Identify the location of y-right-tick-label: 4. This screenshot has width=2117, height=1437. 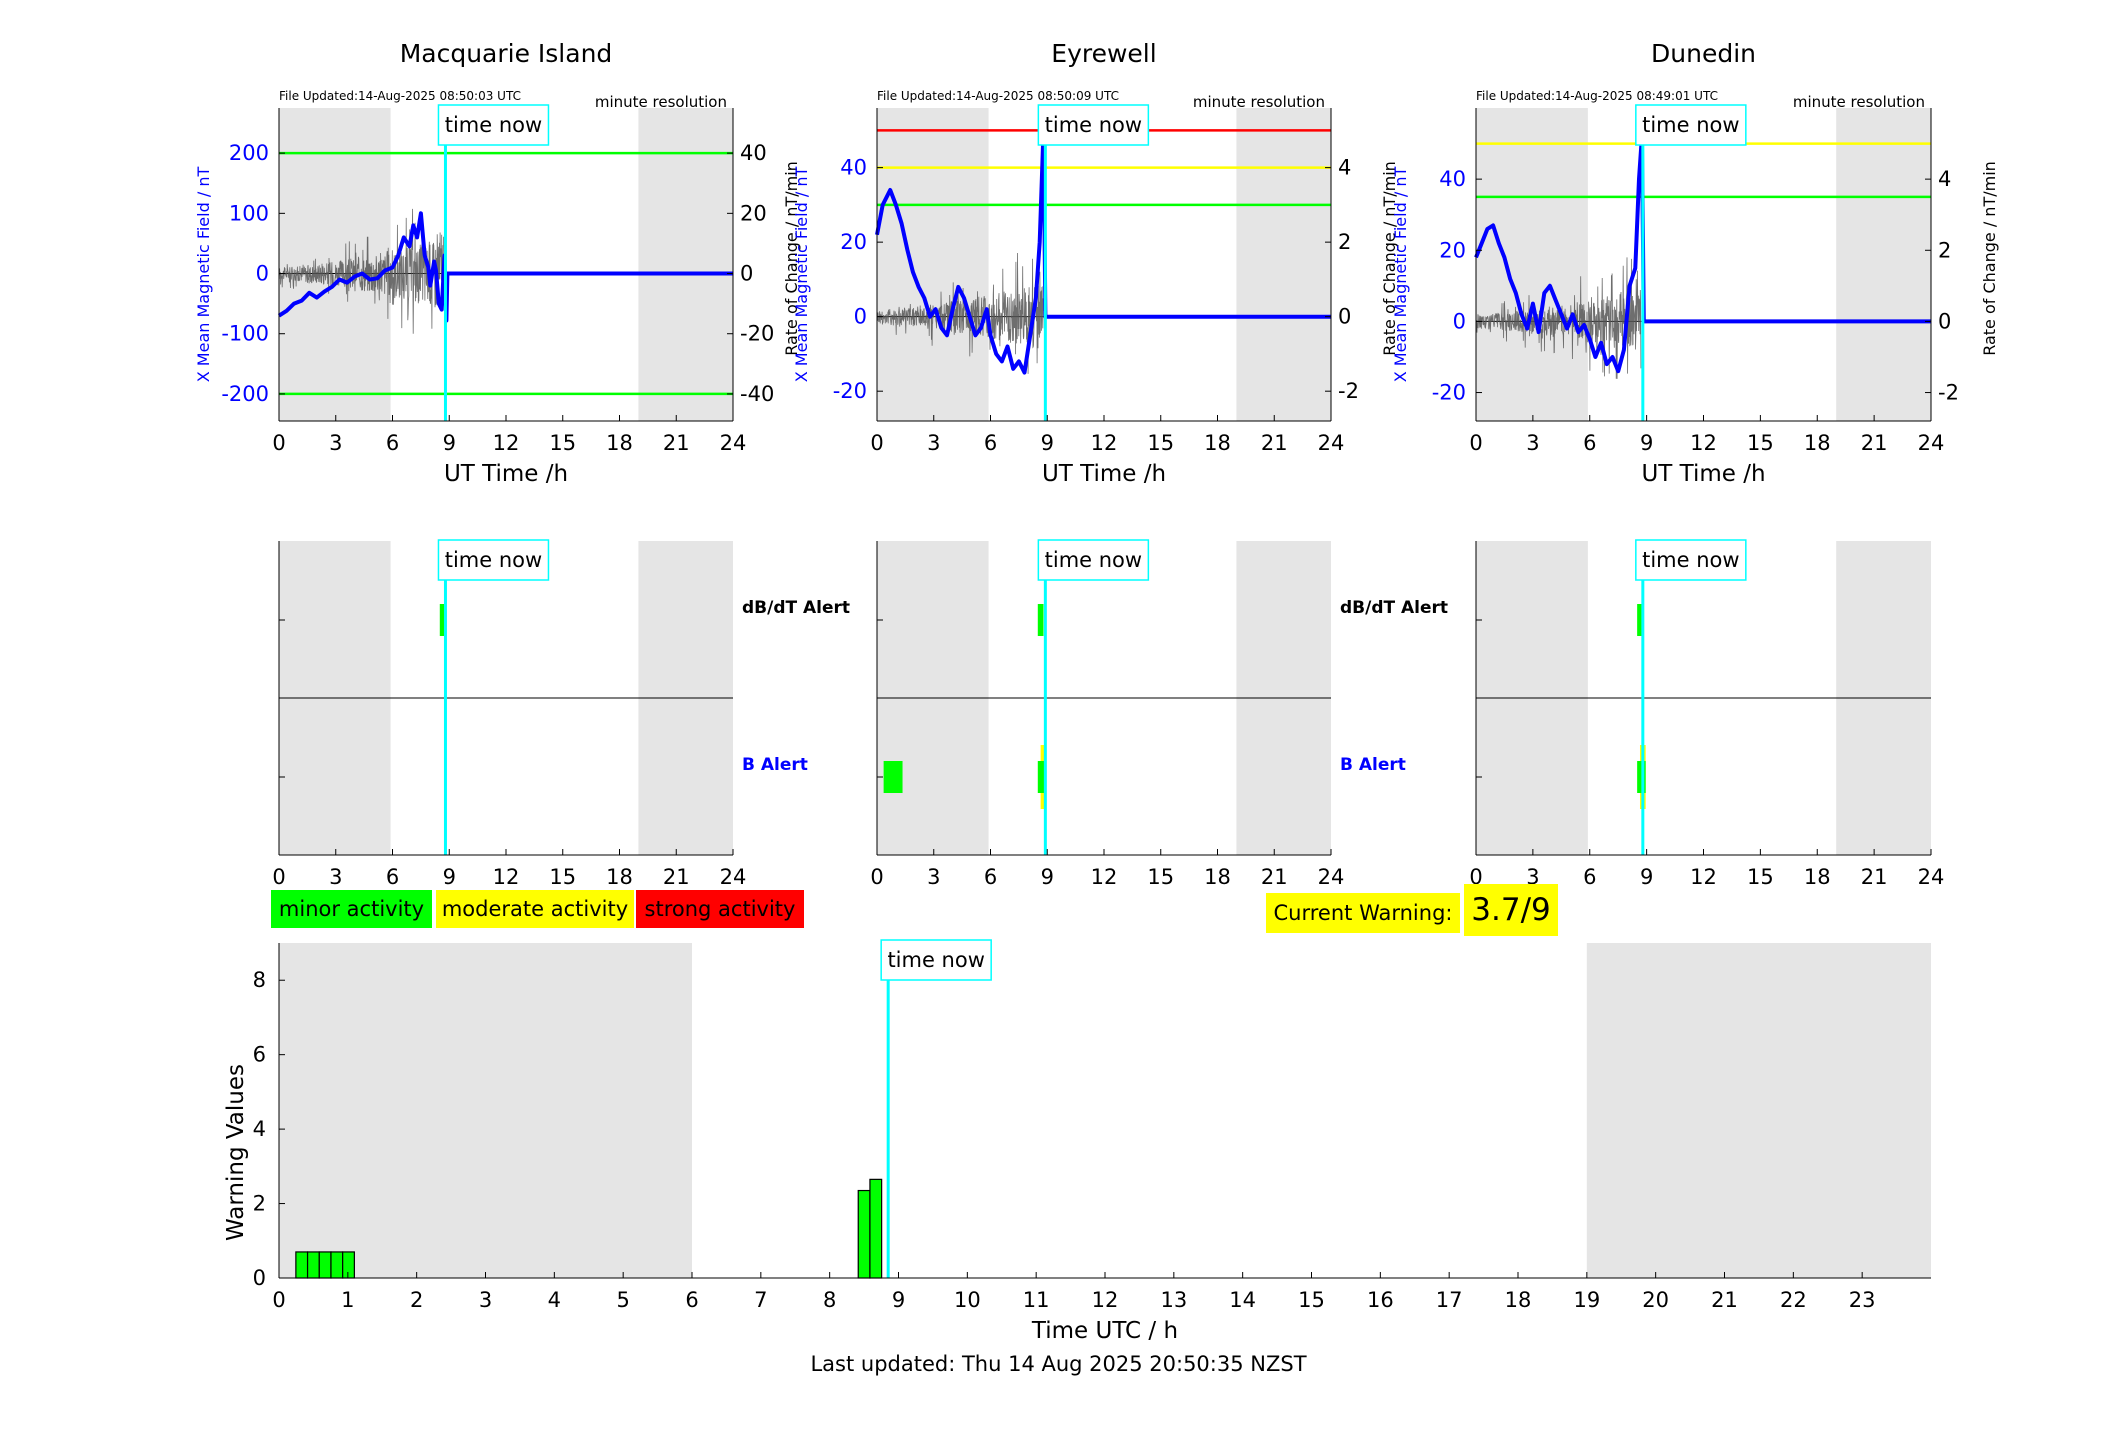
(1944, 179).